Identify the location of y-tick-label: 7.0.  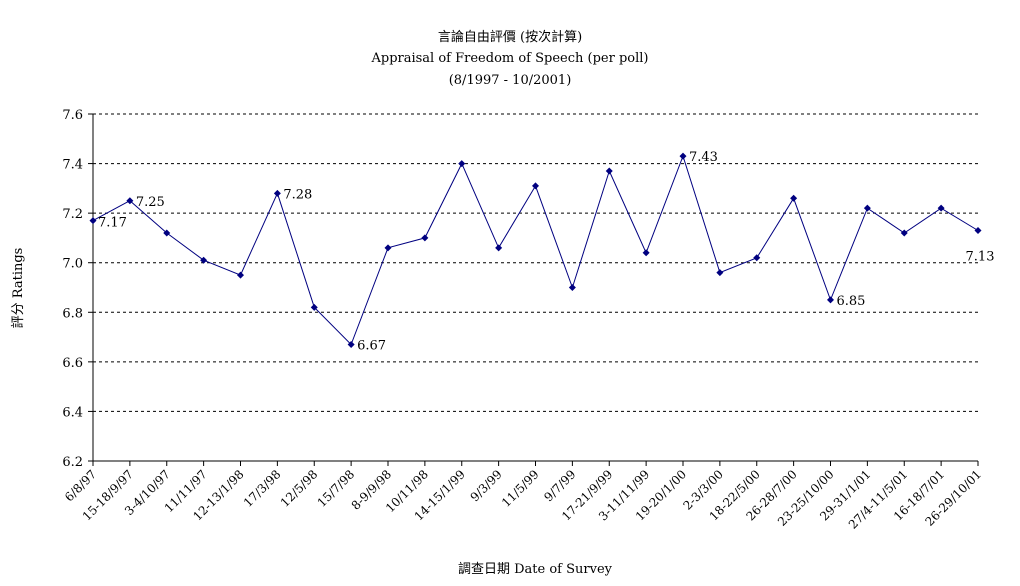
(72, 264).